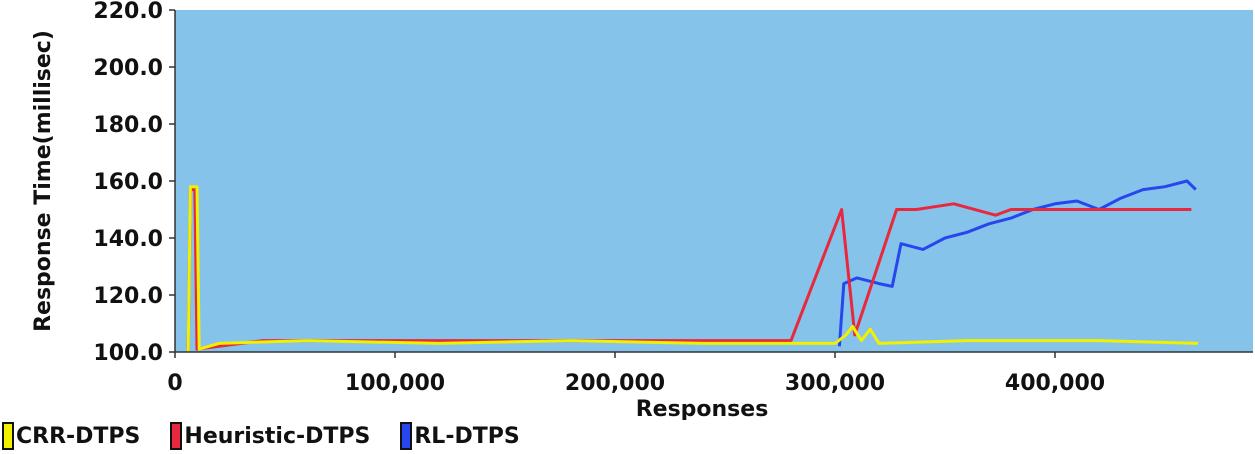 This screenshot has width=1255, height=454. I want to click on x-tick-label: 0, so click(174, 383).